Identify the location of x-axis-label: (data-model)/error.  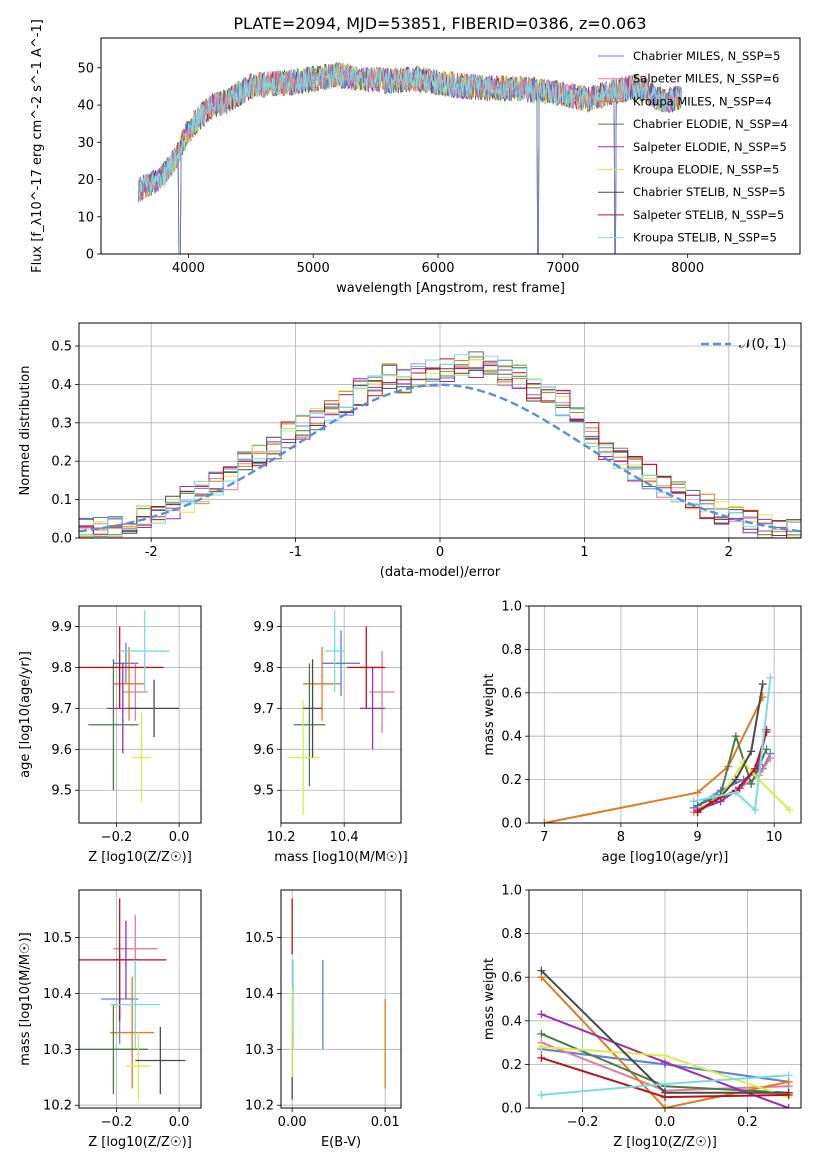
(440, 572).